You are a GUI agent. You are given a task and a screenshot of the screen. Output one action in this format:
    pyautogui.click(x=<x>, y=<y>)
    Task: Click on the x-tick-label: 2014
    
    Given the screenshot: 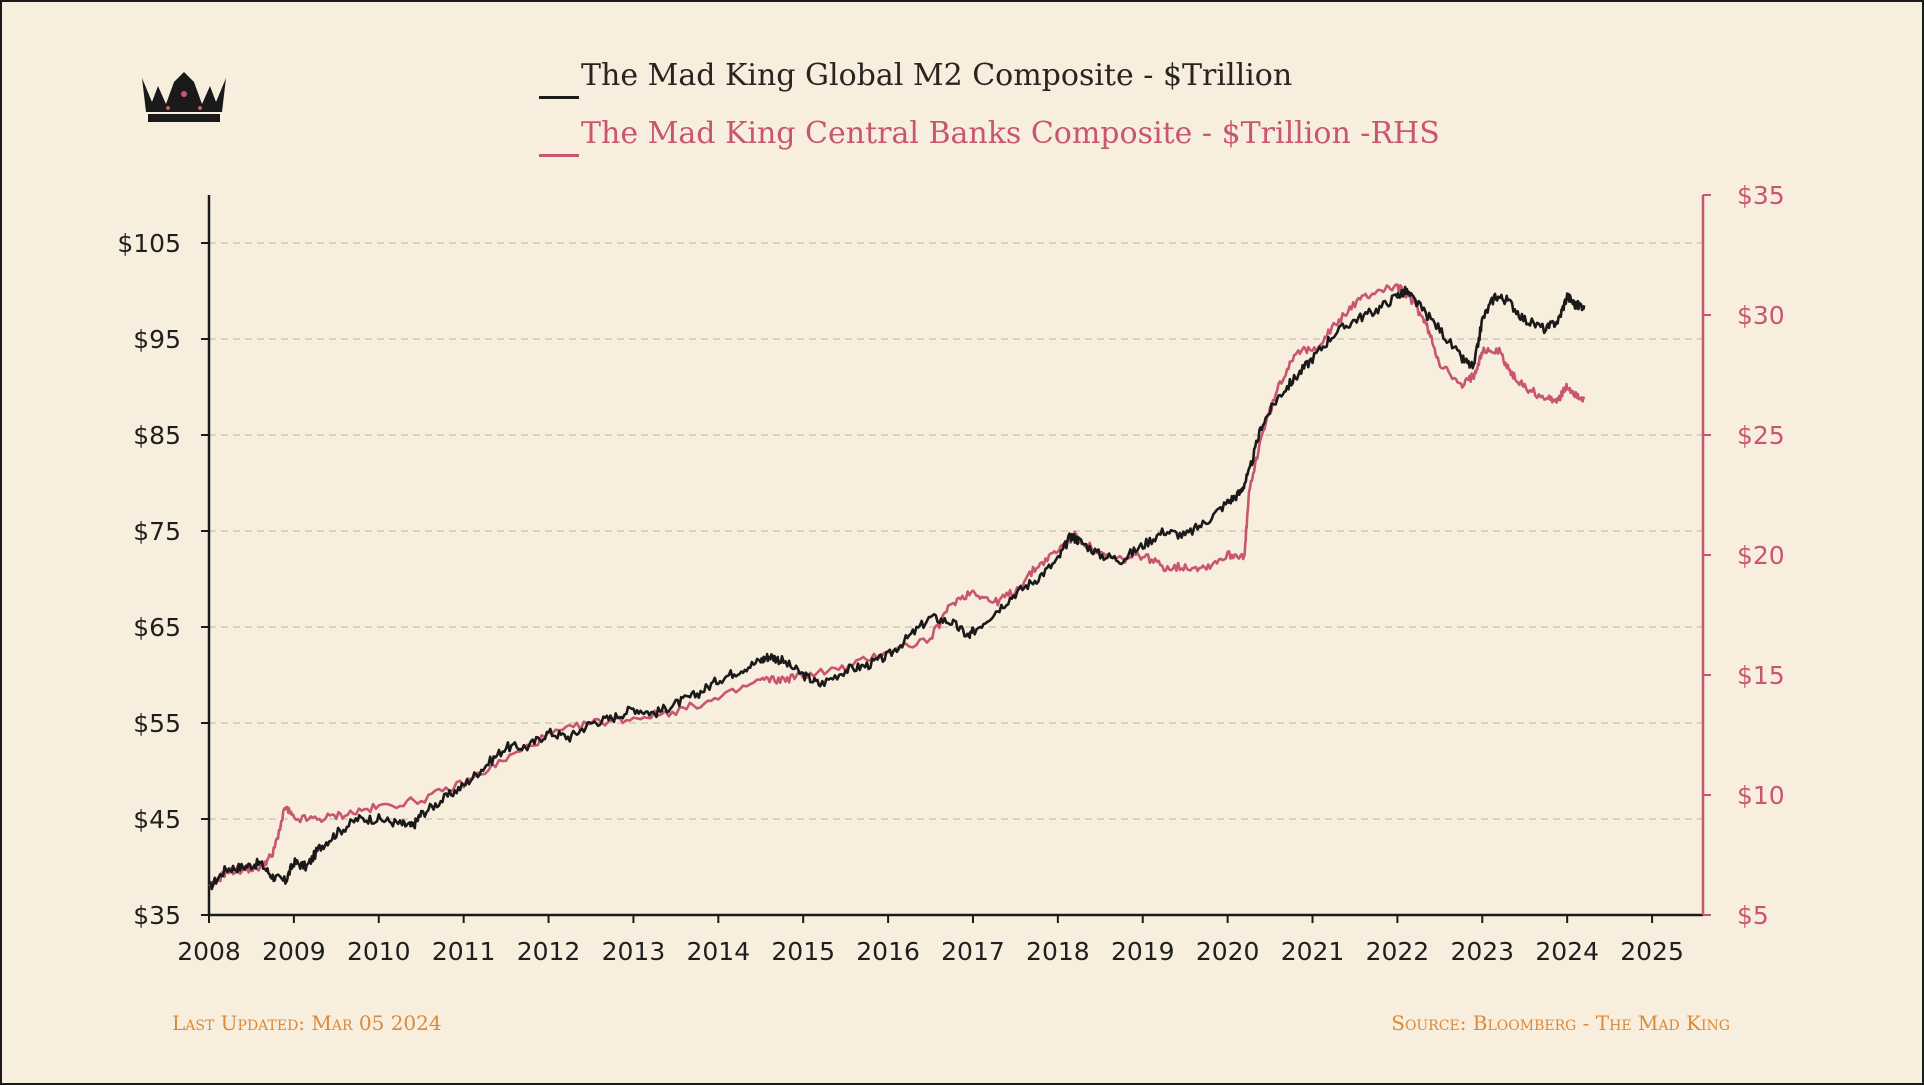 What is the action you would take?
    pyautogui.click(x=719, y=951)
    